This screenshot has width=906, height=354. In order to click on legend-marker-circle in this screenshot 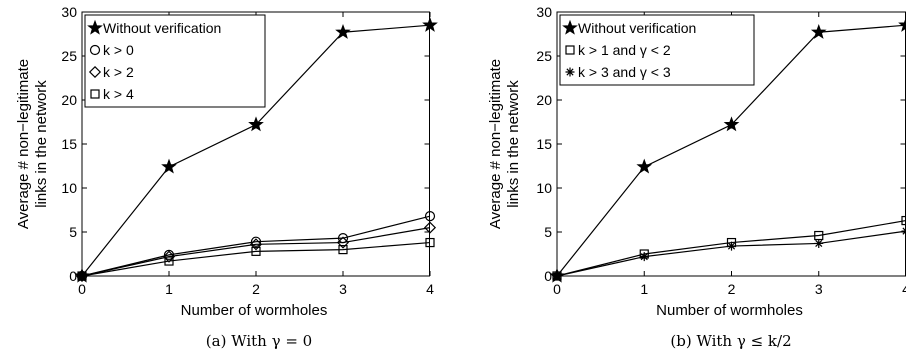, I will do `click(95, 50)`.